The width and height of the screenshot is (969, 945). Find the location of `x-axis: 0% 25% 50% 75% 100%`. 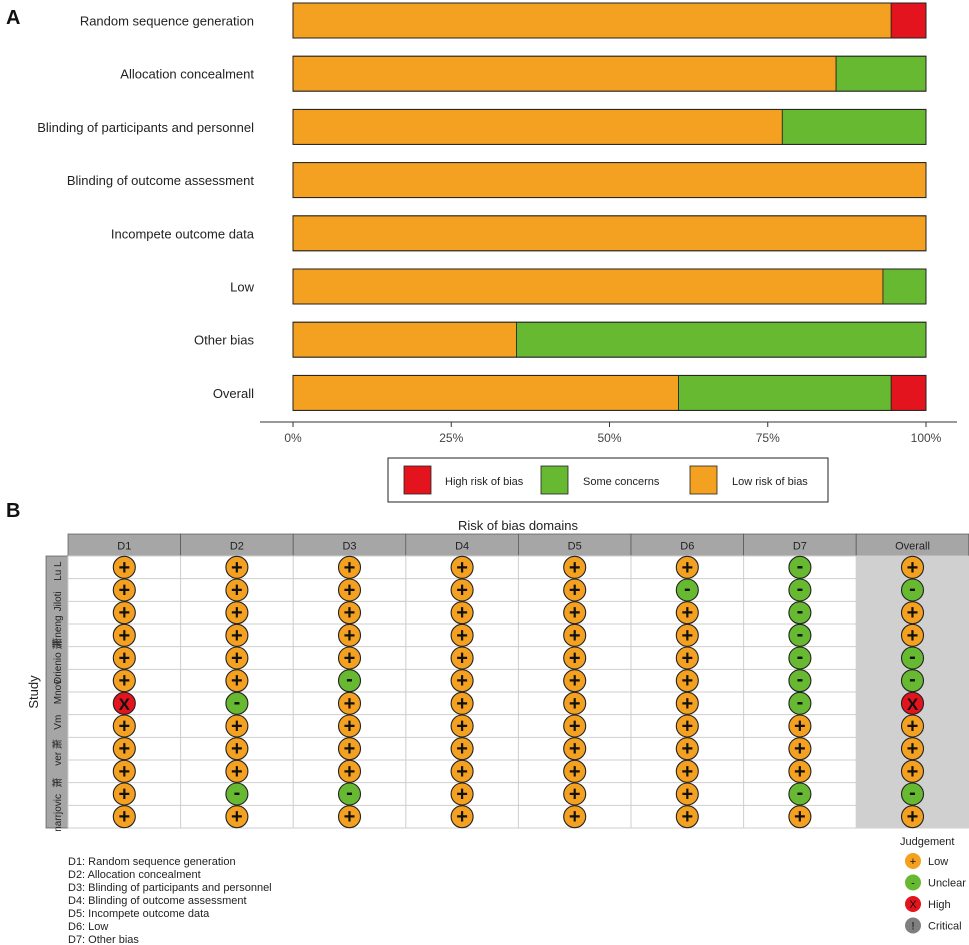

x-axis: 0% 25% 50% 75% 100% is located at coordinates (613, 433).